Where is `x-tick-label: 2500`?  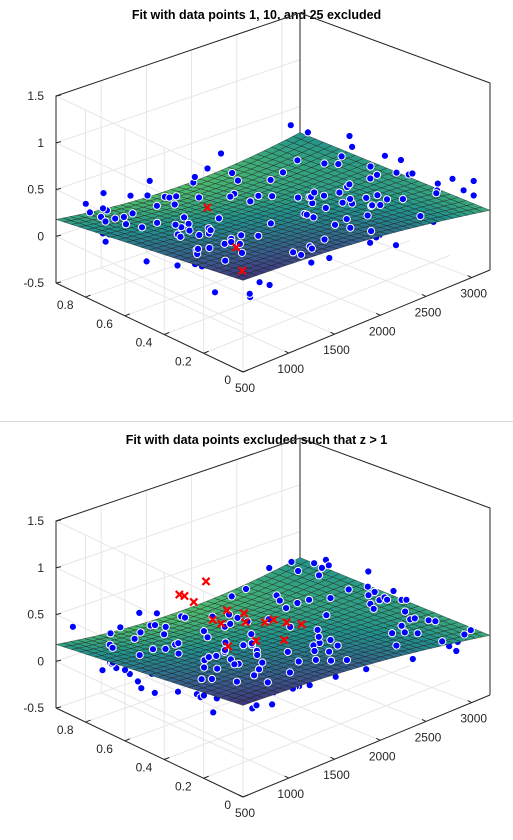
x-tick-label: 2500 is located at coordinates (428, 737).